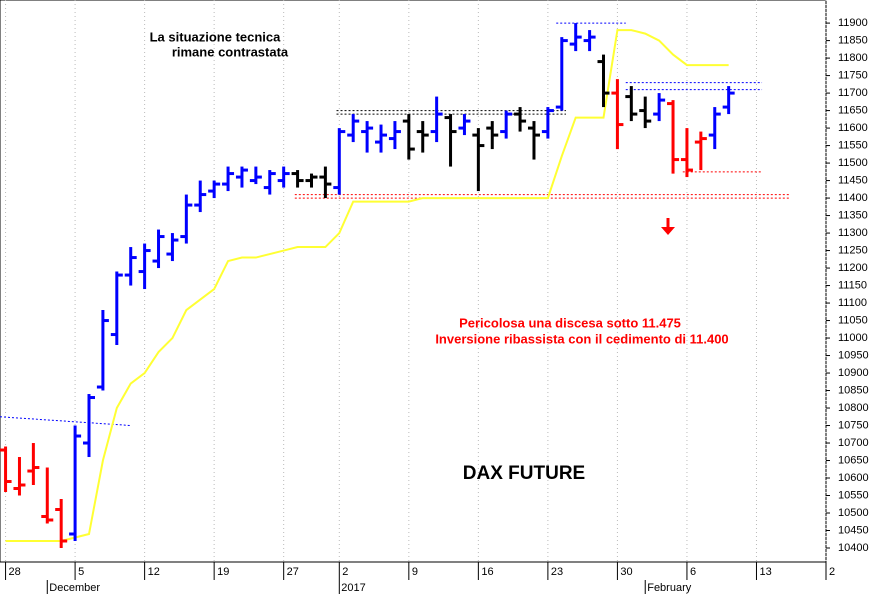 This screenshot has height=594, width=876. What do you see at coordinates (853, 233) in the screenshot?
I see `y-tick-label: 11300` at bounding box center [853, 233].